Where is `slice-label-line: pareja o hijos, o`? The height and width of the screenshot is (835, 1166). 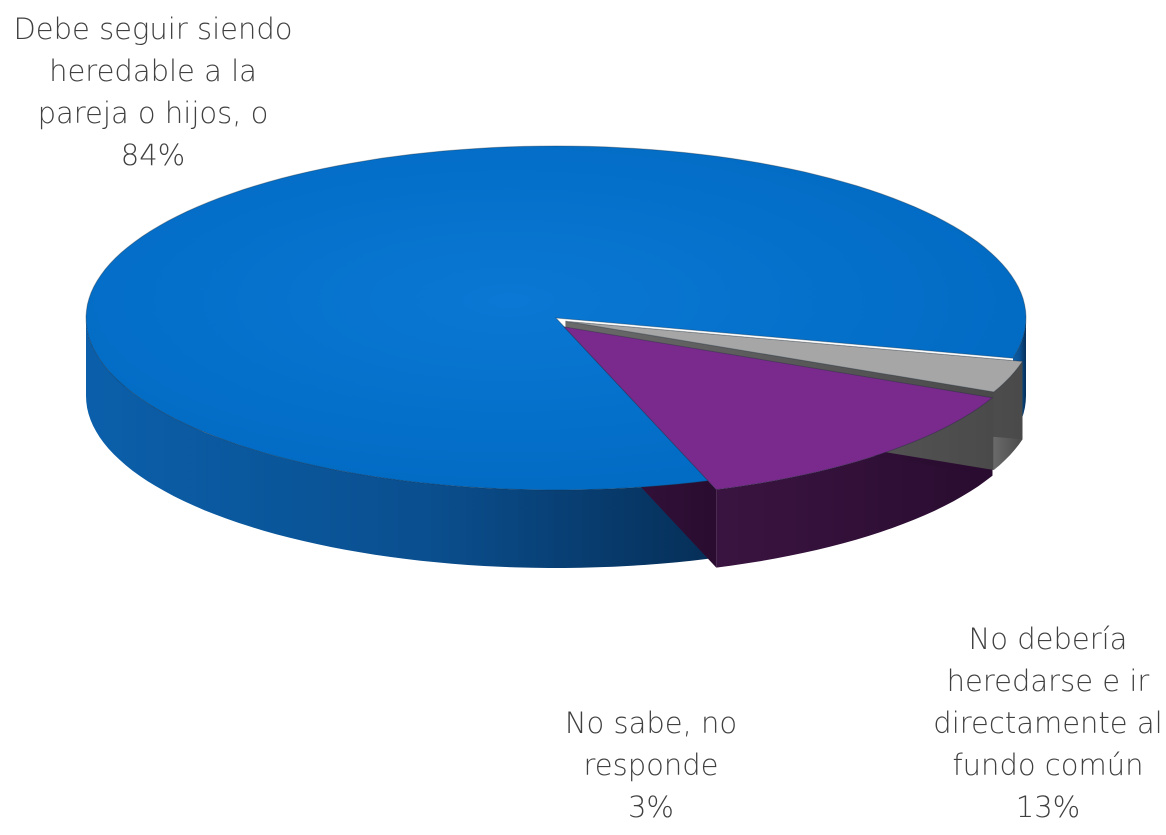
slice-label-line: pareja o hijos, o is located at coordinates (153, 113).